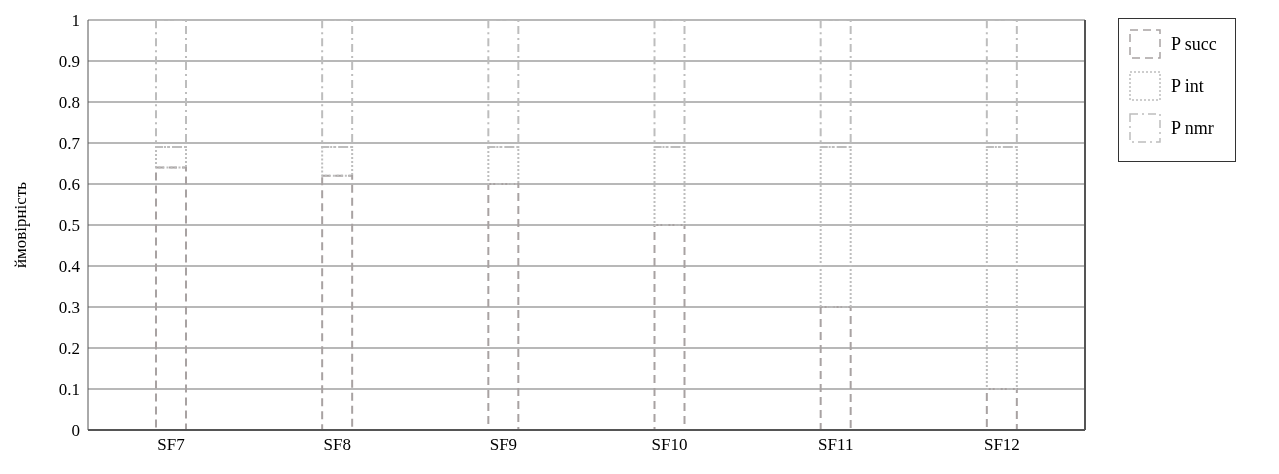 Image resolution: width=1279 pixels, height=474 pixels. What do you see at coordinates (69, 308) in the screenshot?
I see `y-tick-label: 0.3` at bounding box center [69, 308].